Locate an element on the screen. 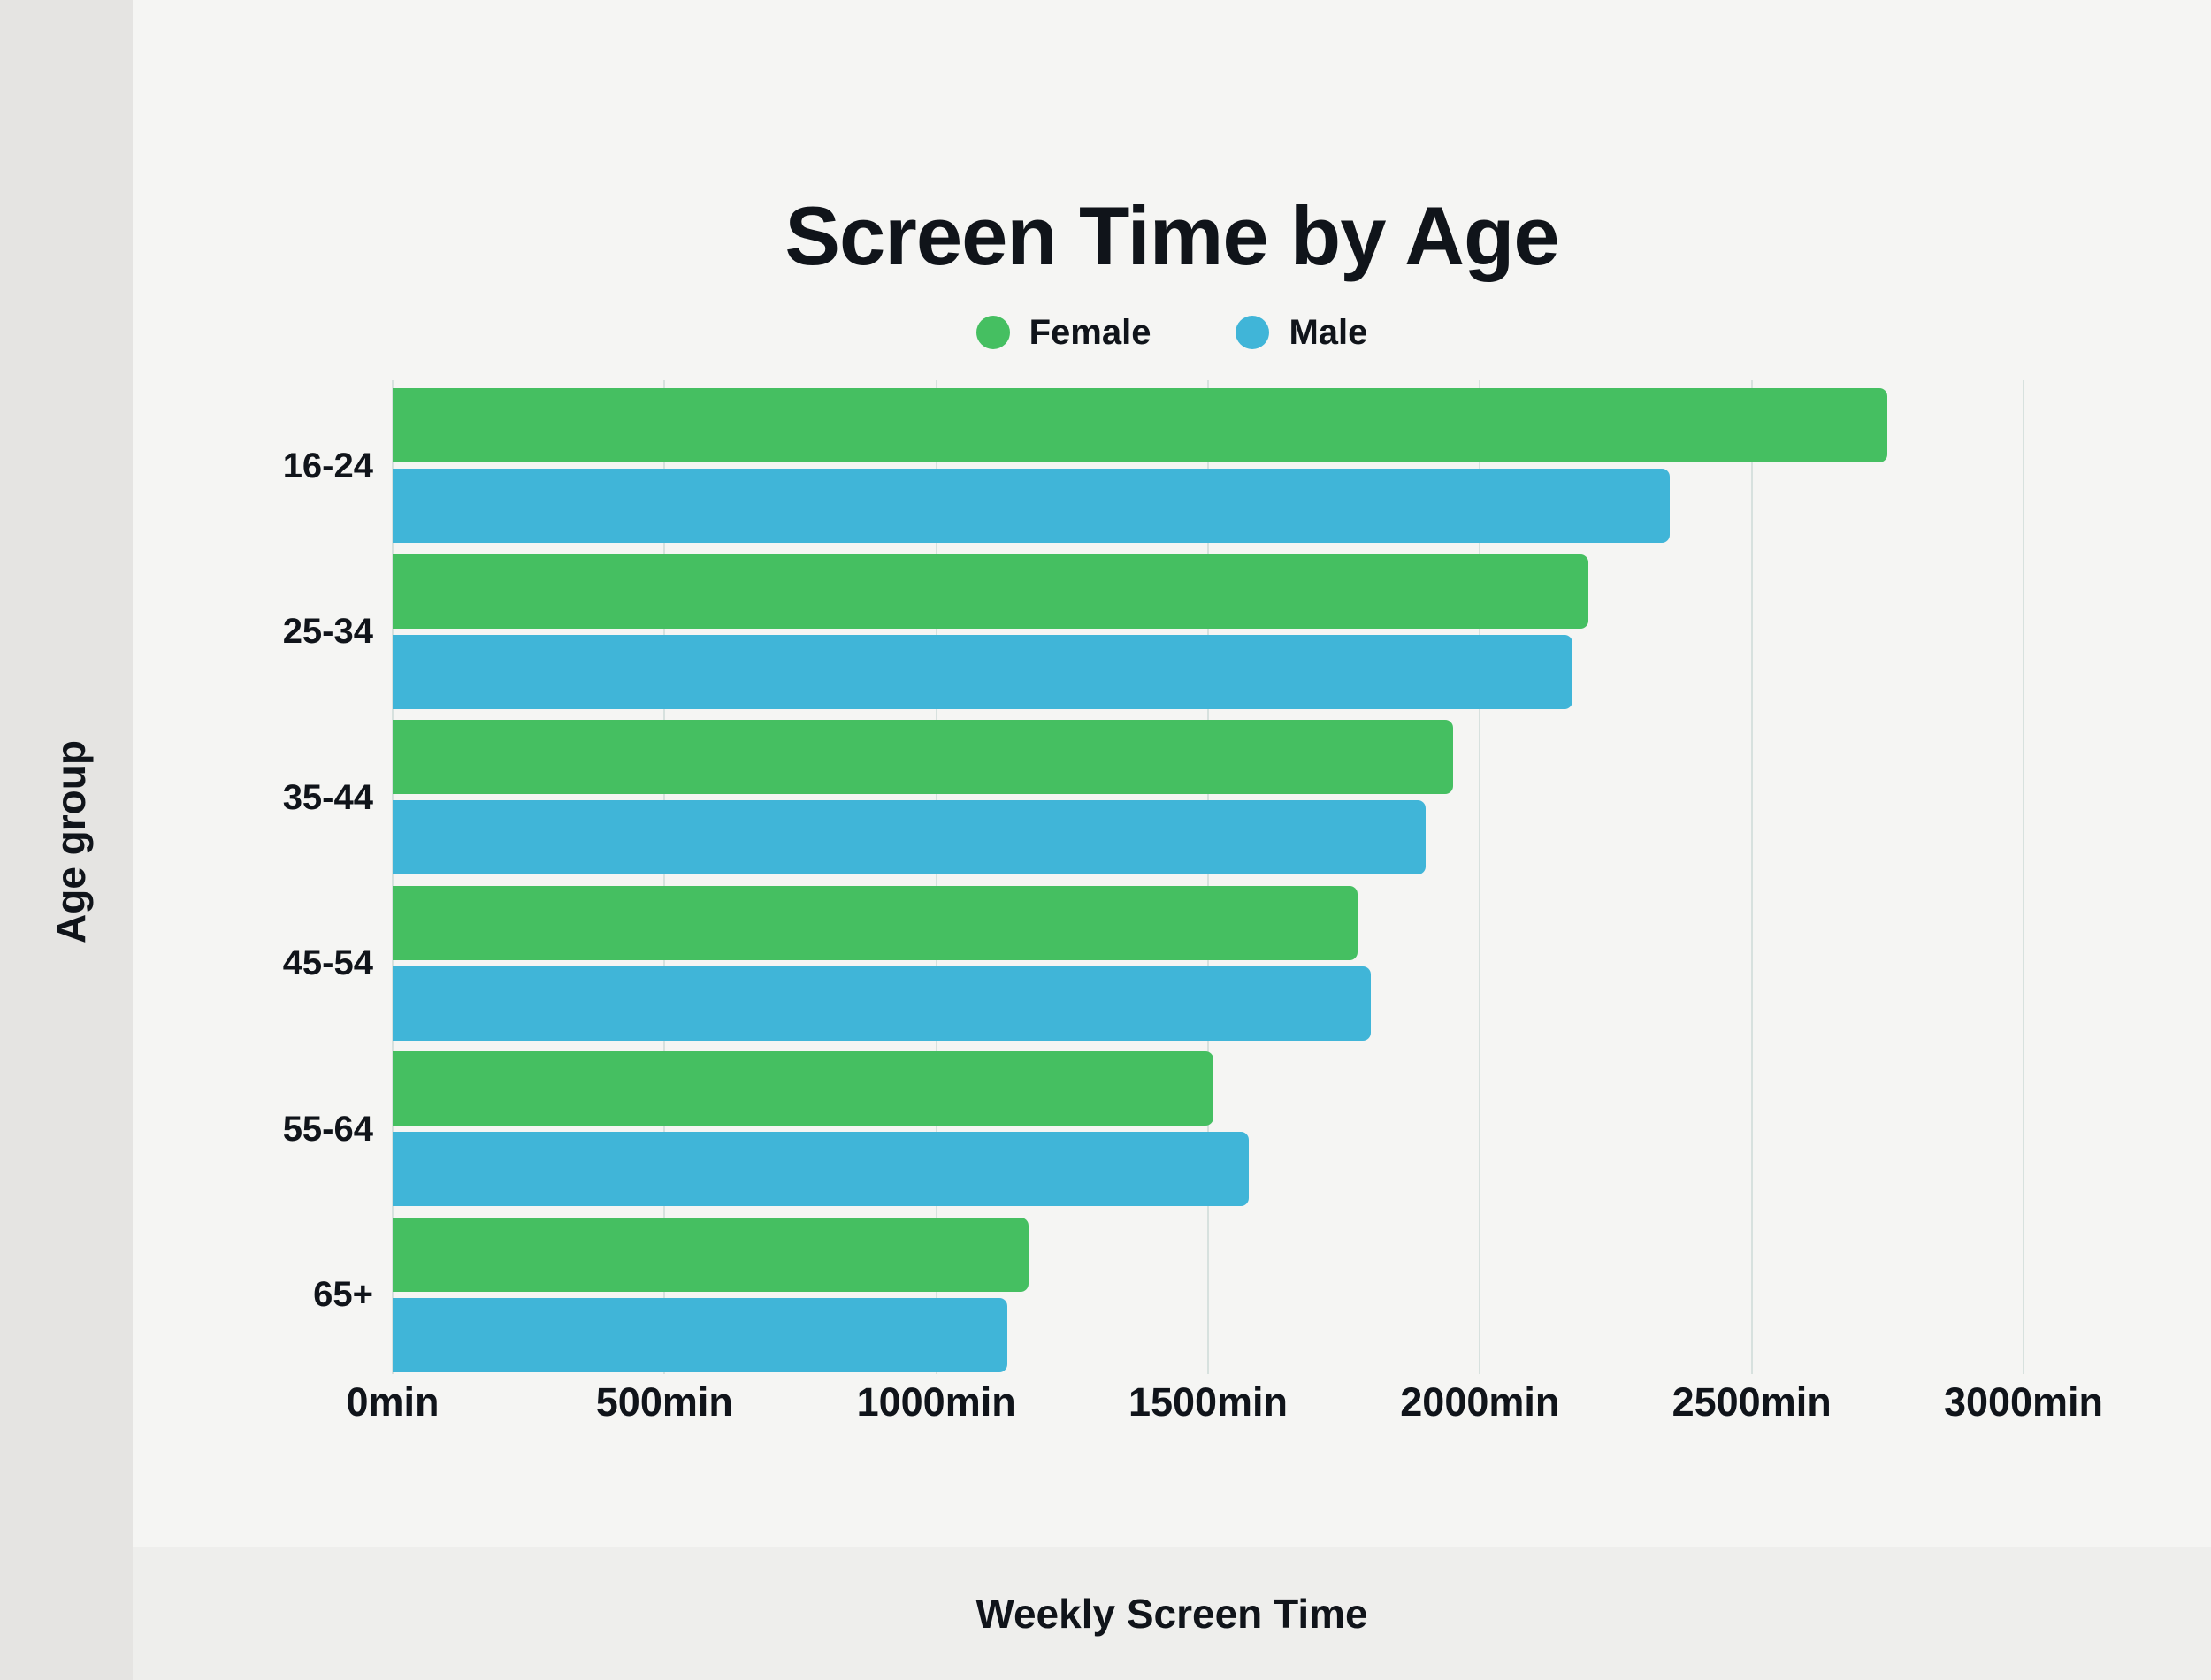  gridline-2000 is located at coordinates (1480, 877).